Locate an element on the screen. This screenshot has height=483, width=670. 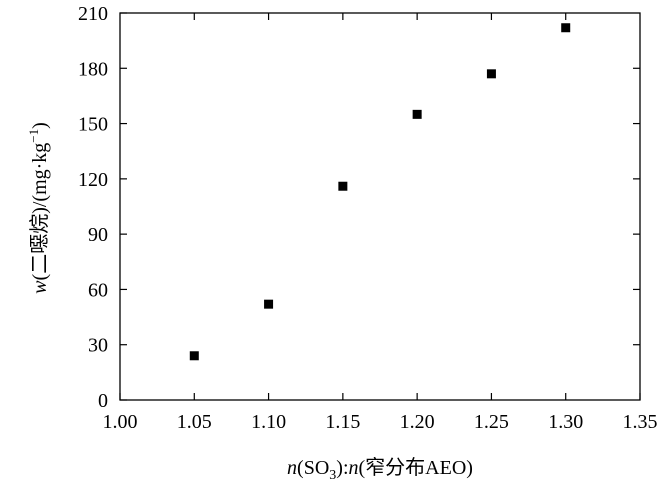
y-tick-label: 150 is located at coordinates (93, 125).